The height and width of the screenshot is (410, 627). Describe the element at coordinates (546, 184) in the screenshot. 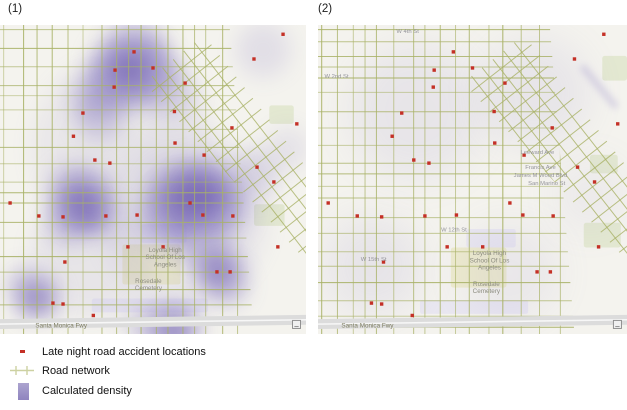

I see `svg-text: San Marino St` at that location.